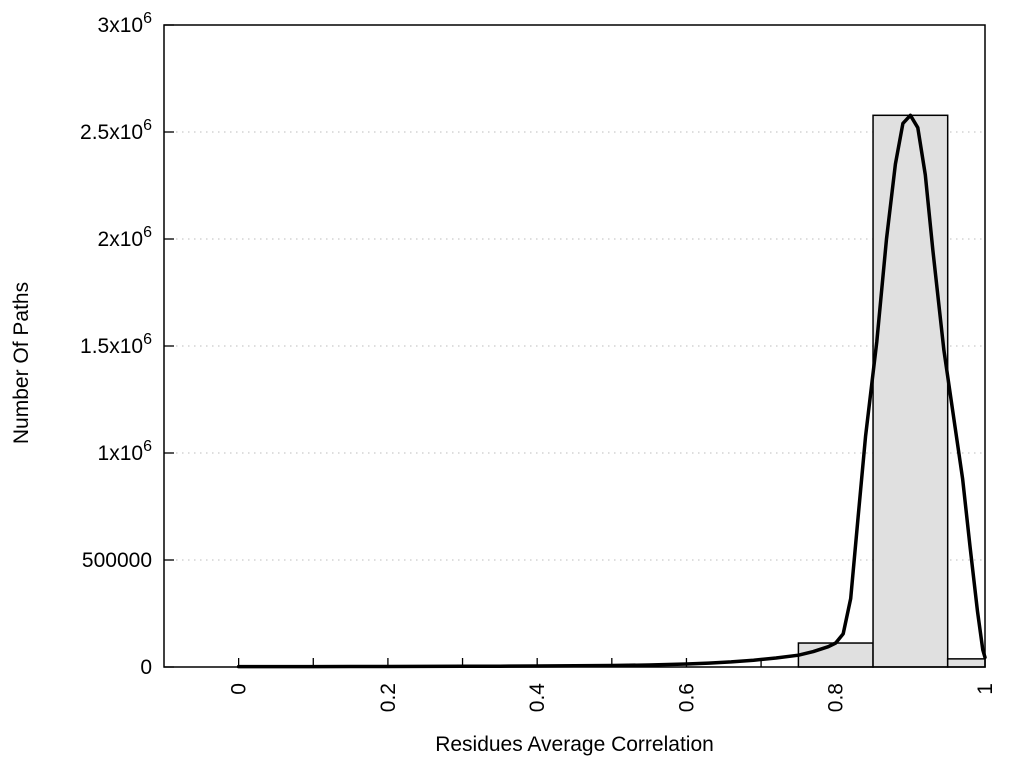  What do you see at coordinates (116, 130) in the screenshot?
I see `y-tick-label: 2.5x10⁶` at bounding box center [116, 130].